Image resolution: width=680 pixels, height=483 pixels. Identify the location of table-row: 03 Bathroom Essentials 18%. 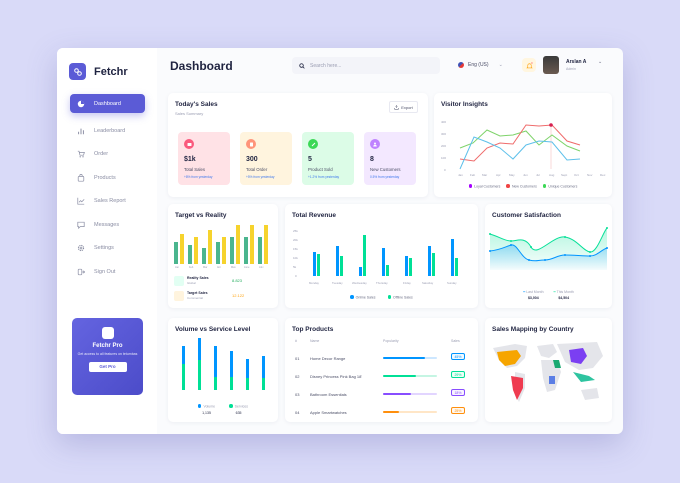
(382, 397).